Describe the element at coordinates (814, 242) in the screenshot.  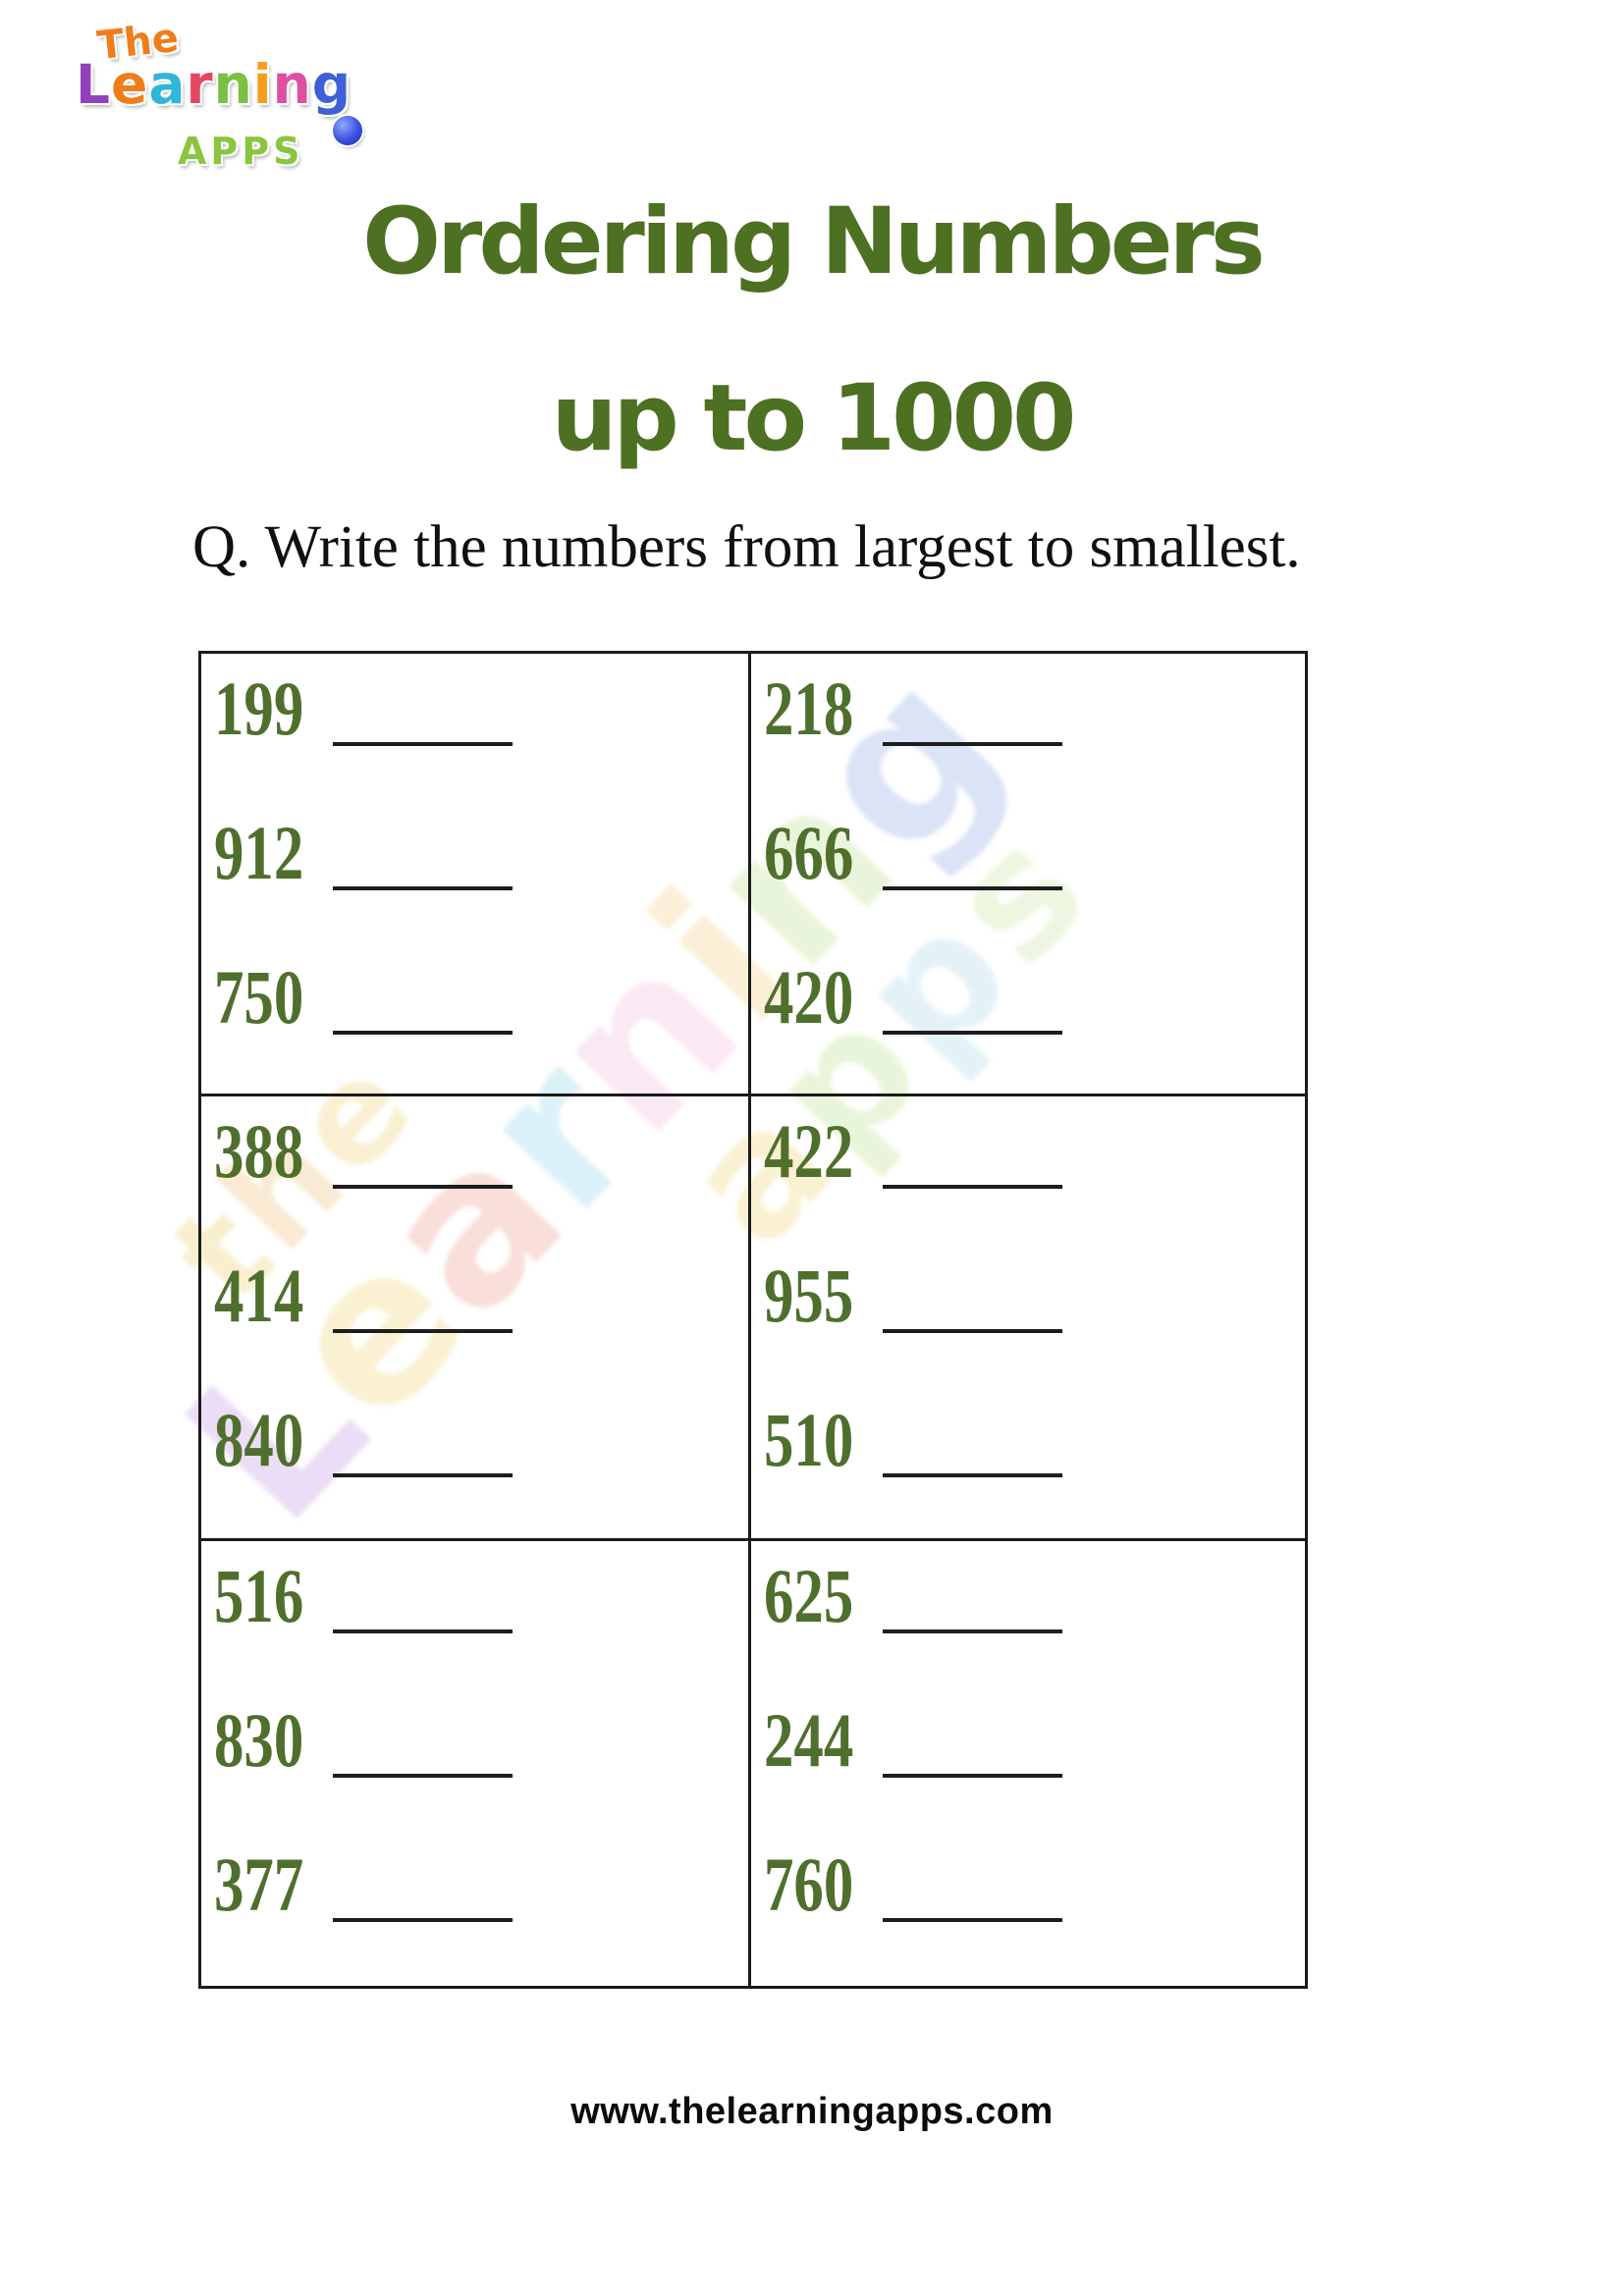
I see `page-title-line1: Ordering Numbers` at that location.